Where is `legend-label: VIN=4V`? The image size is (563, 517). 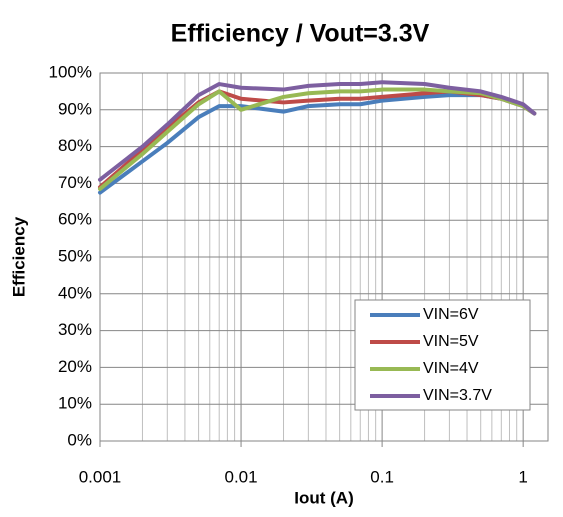 legend-label: VIN=4V is located at coordinates (451, 368).